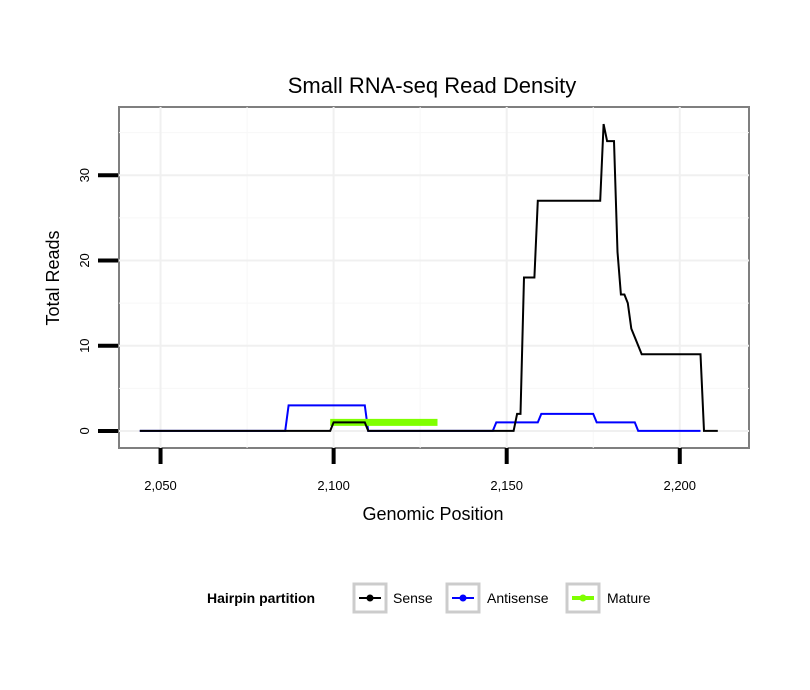 The width and height of the screenshot is (810, 690). What do you see at coordinates (333, 485) in the screenshot?
I see `x-tick-label: 2,100` at bounding box center [333, 485].